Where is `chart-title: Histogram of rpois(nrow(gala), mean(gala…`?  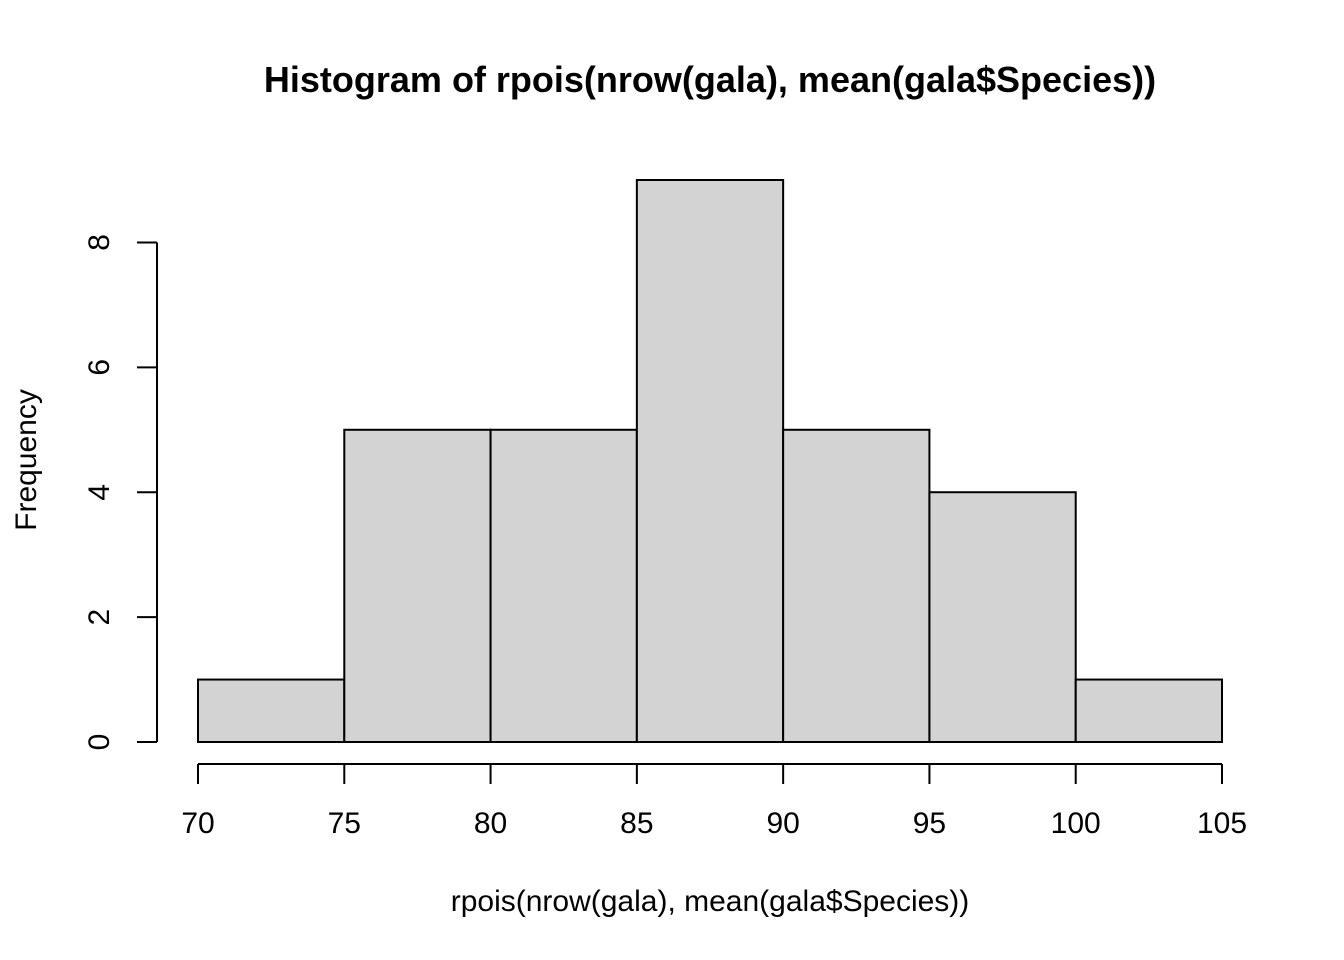 chart-title: Histogram of rpois(nrow(gala), mean(gala… is located at coordinates (710, 79).